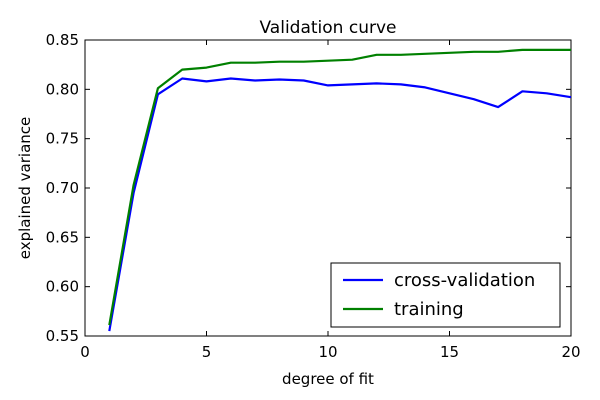 The height and width of the screenshot is (400, 600). What do you see at coordinates (62, 287) in the screenshot?
I see `y-tick-label: 0.60` at bounding box center [62, 287].